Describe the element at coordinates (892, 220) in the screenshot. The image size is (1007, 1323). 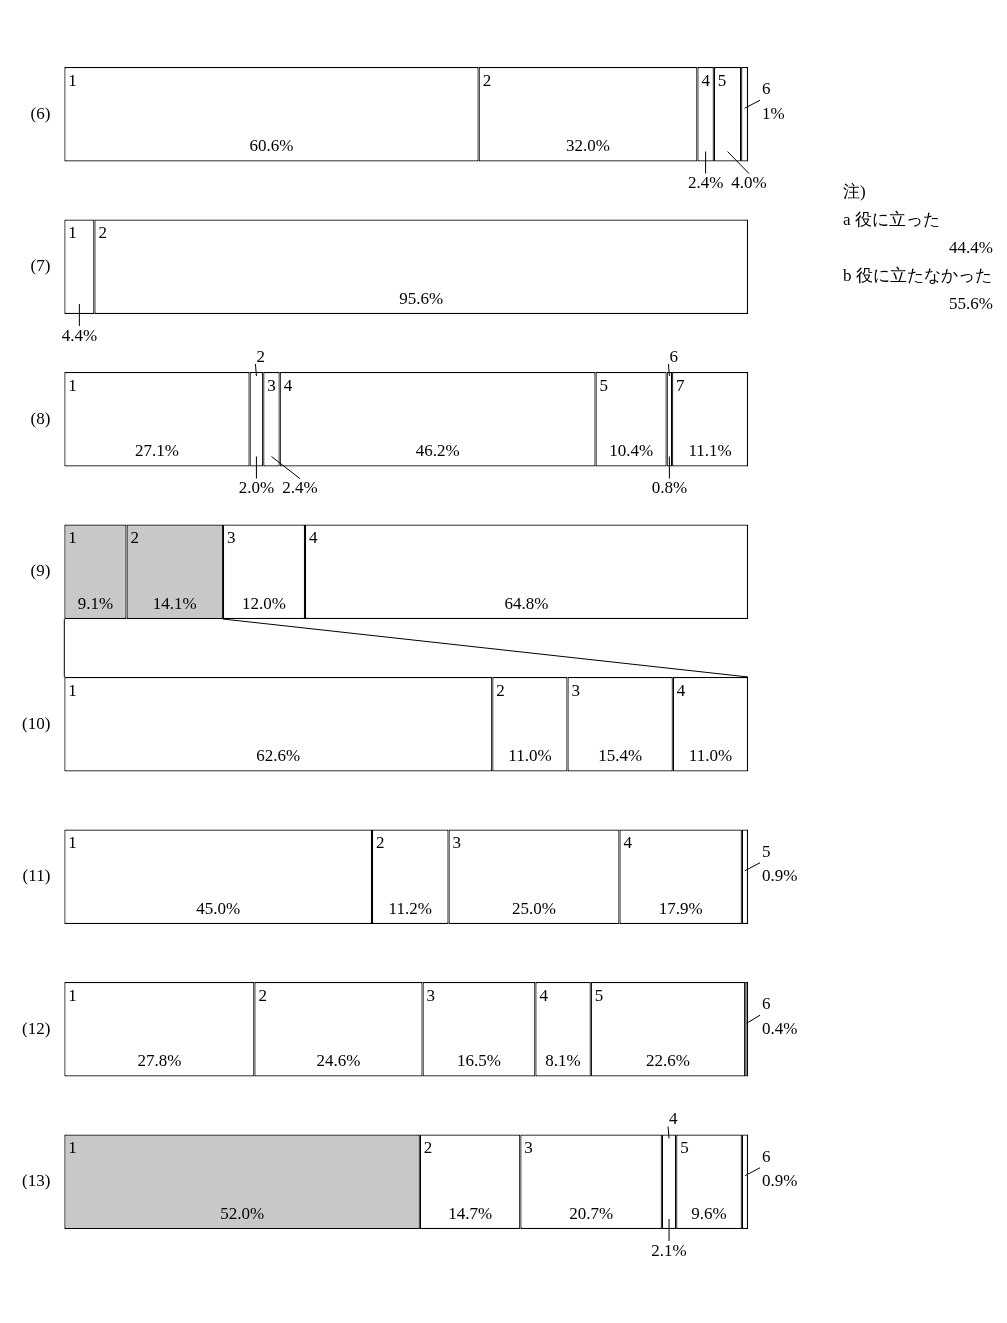
I see `text: a 役に立った` at that location.